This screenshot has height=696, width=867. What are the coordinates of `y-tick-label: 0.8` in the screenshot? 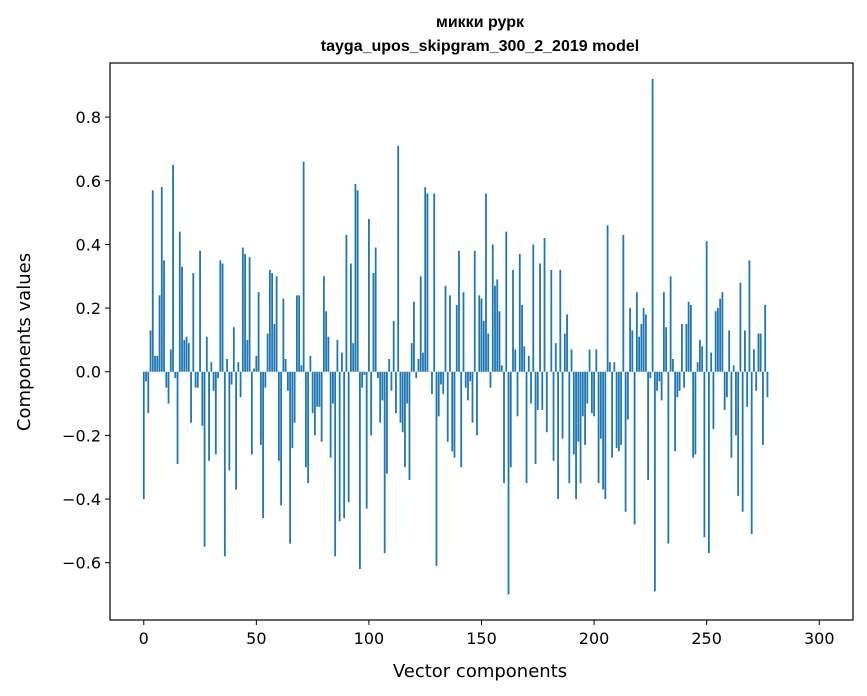 It's located at (88, 117).